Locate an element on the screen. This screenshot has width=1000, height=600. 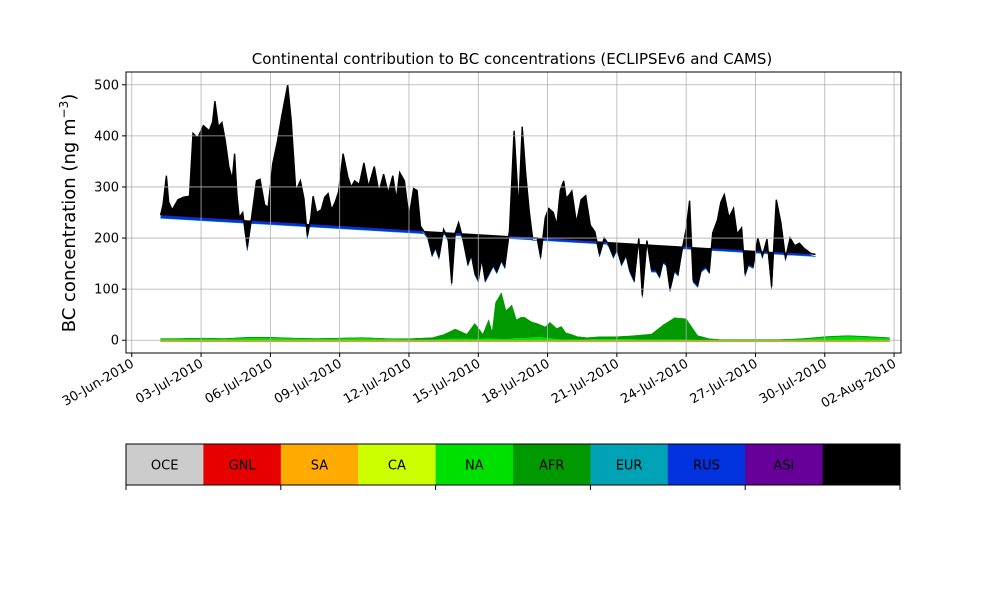
y-tick-label: 0 is located at coordinates (115, 341).